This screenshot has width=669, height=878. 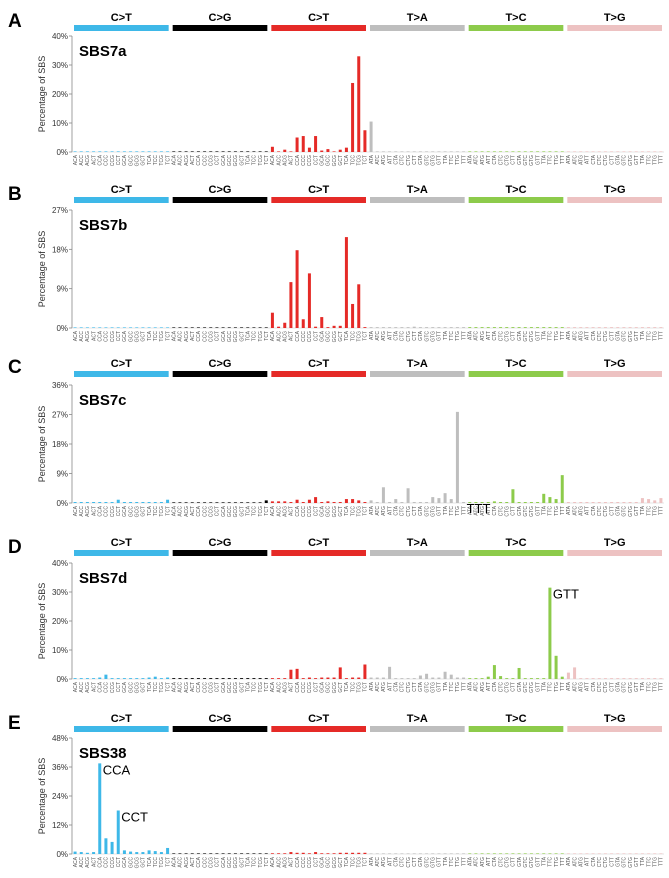 What do you see at coordinates (417, 719) in the screenshot?
I see `mutation-type-label: T>A` at bounding box center [417, 719].